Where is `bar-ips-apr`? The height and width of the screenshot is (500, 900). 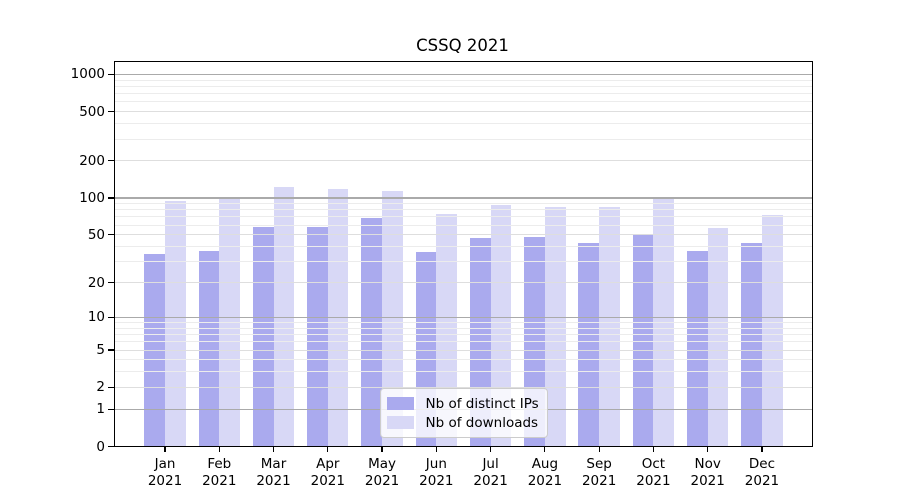
bar-ips-apr is located at coordinates (317, 336).